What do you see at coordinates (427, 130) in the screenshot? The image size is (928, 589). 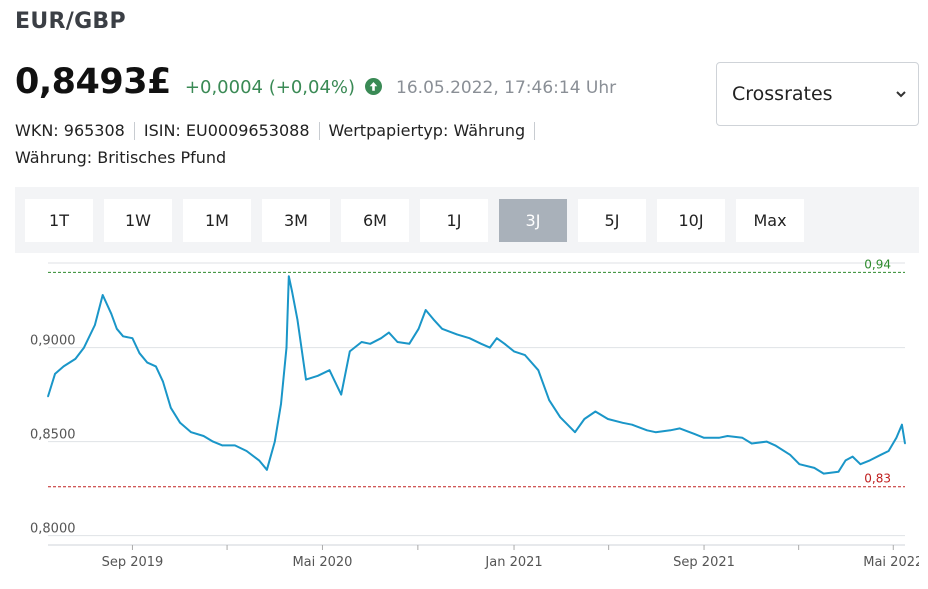 I see `security-type-text: Wertpapiertyp: Währung` at bounding box center [427, 130].